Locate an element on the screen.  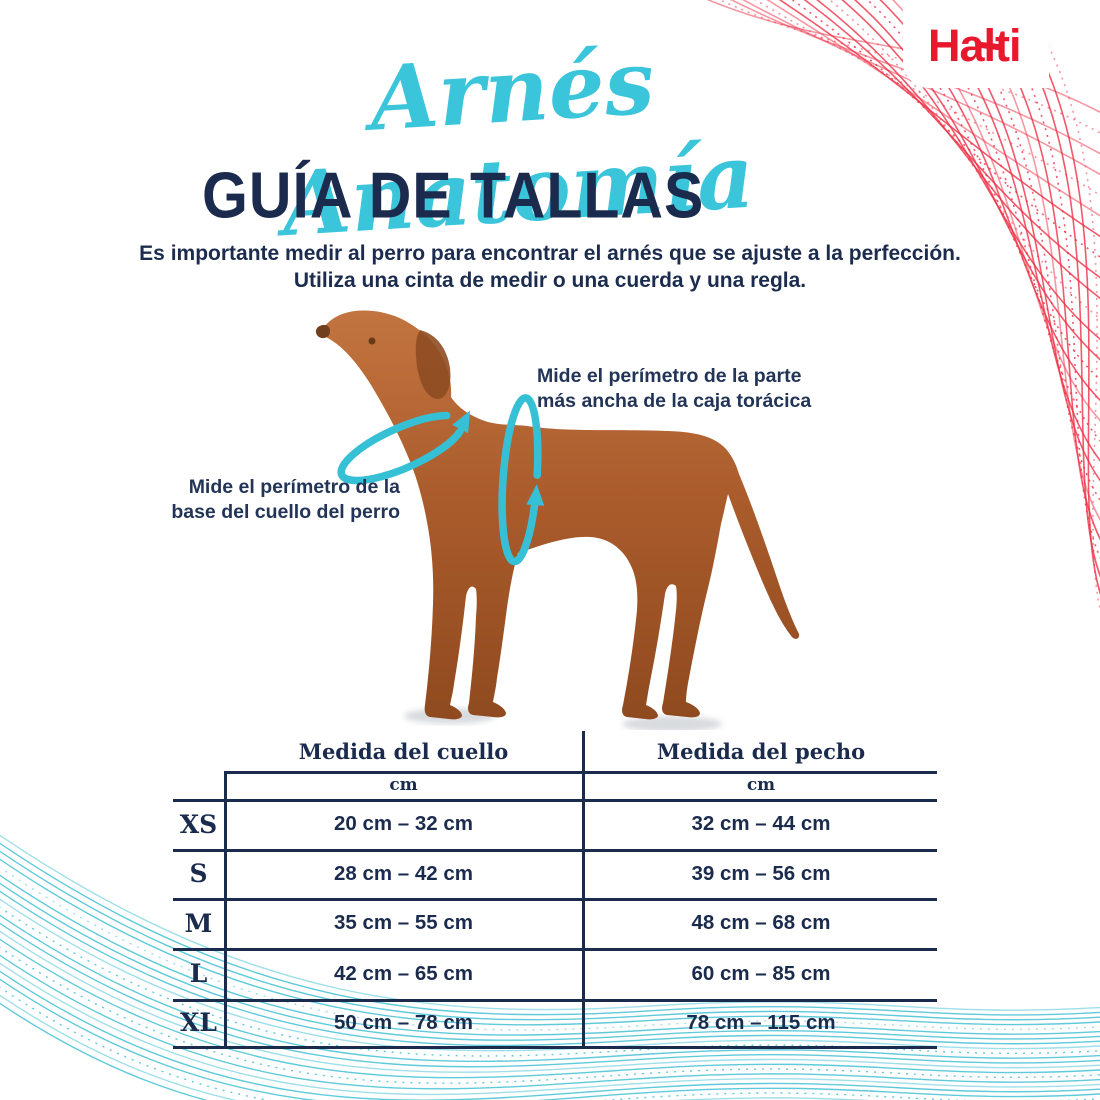
chest-band-arc-main is located at coordinates (519, 480).